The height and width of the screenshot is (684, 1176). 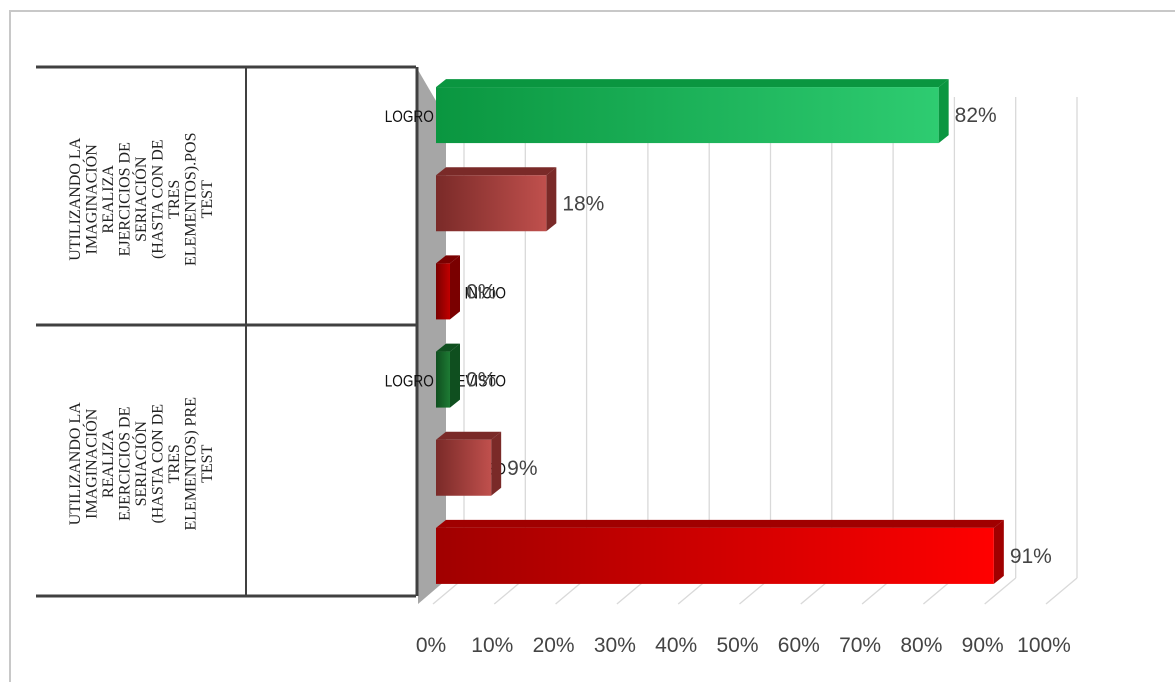 I want to click on x-tick-label: 40%, so click(x=676, y=645).